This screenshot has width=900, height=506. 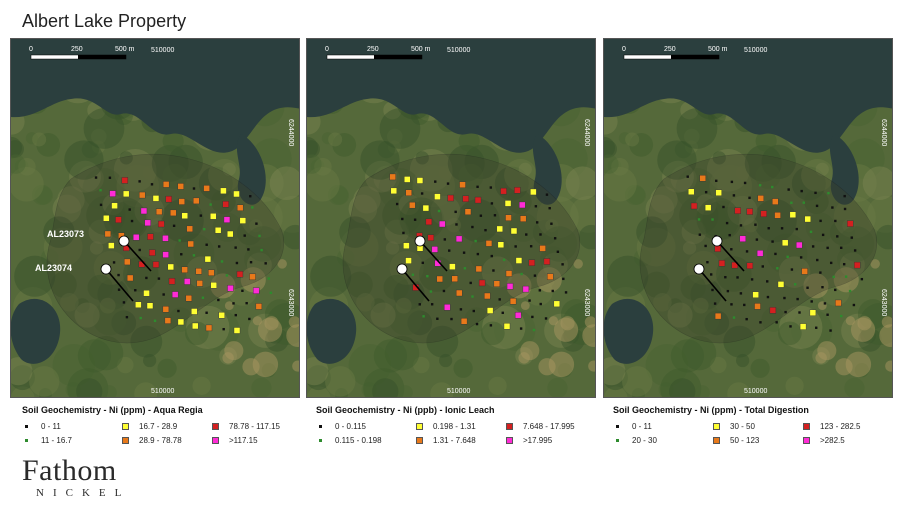 What do you see at coordinates (36, 331) in the screenshot?
I see `small-lake` at bounding box center [36, 331].